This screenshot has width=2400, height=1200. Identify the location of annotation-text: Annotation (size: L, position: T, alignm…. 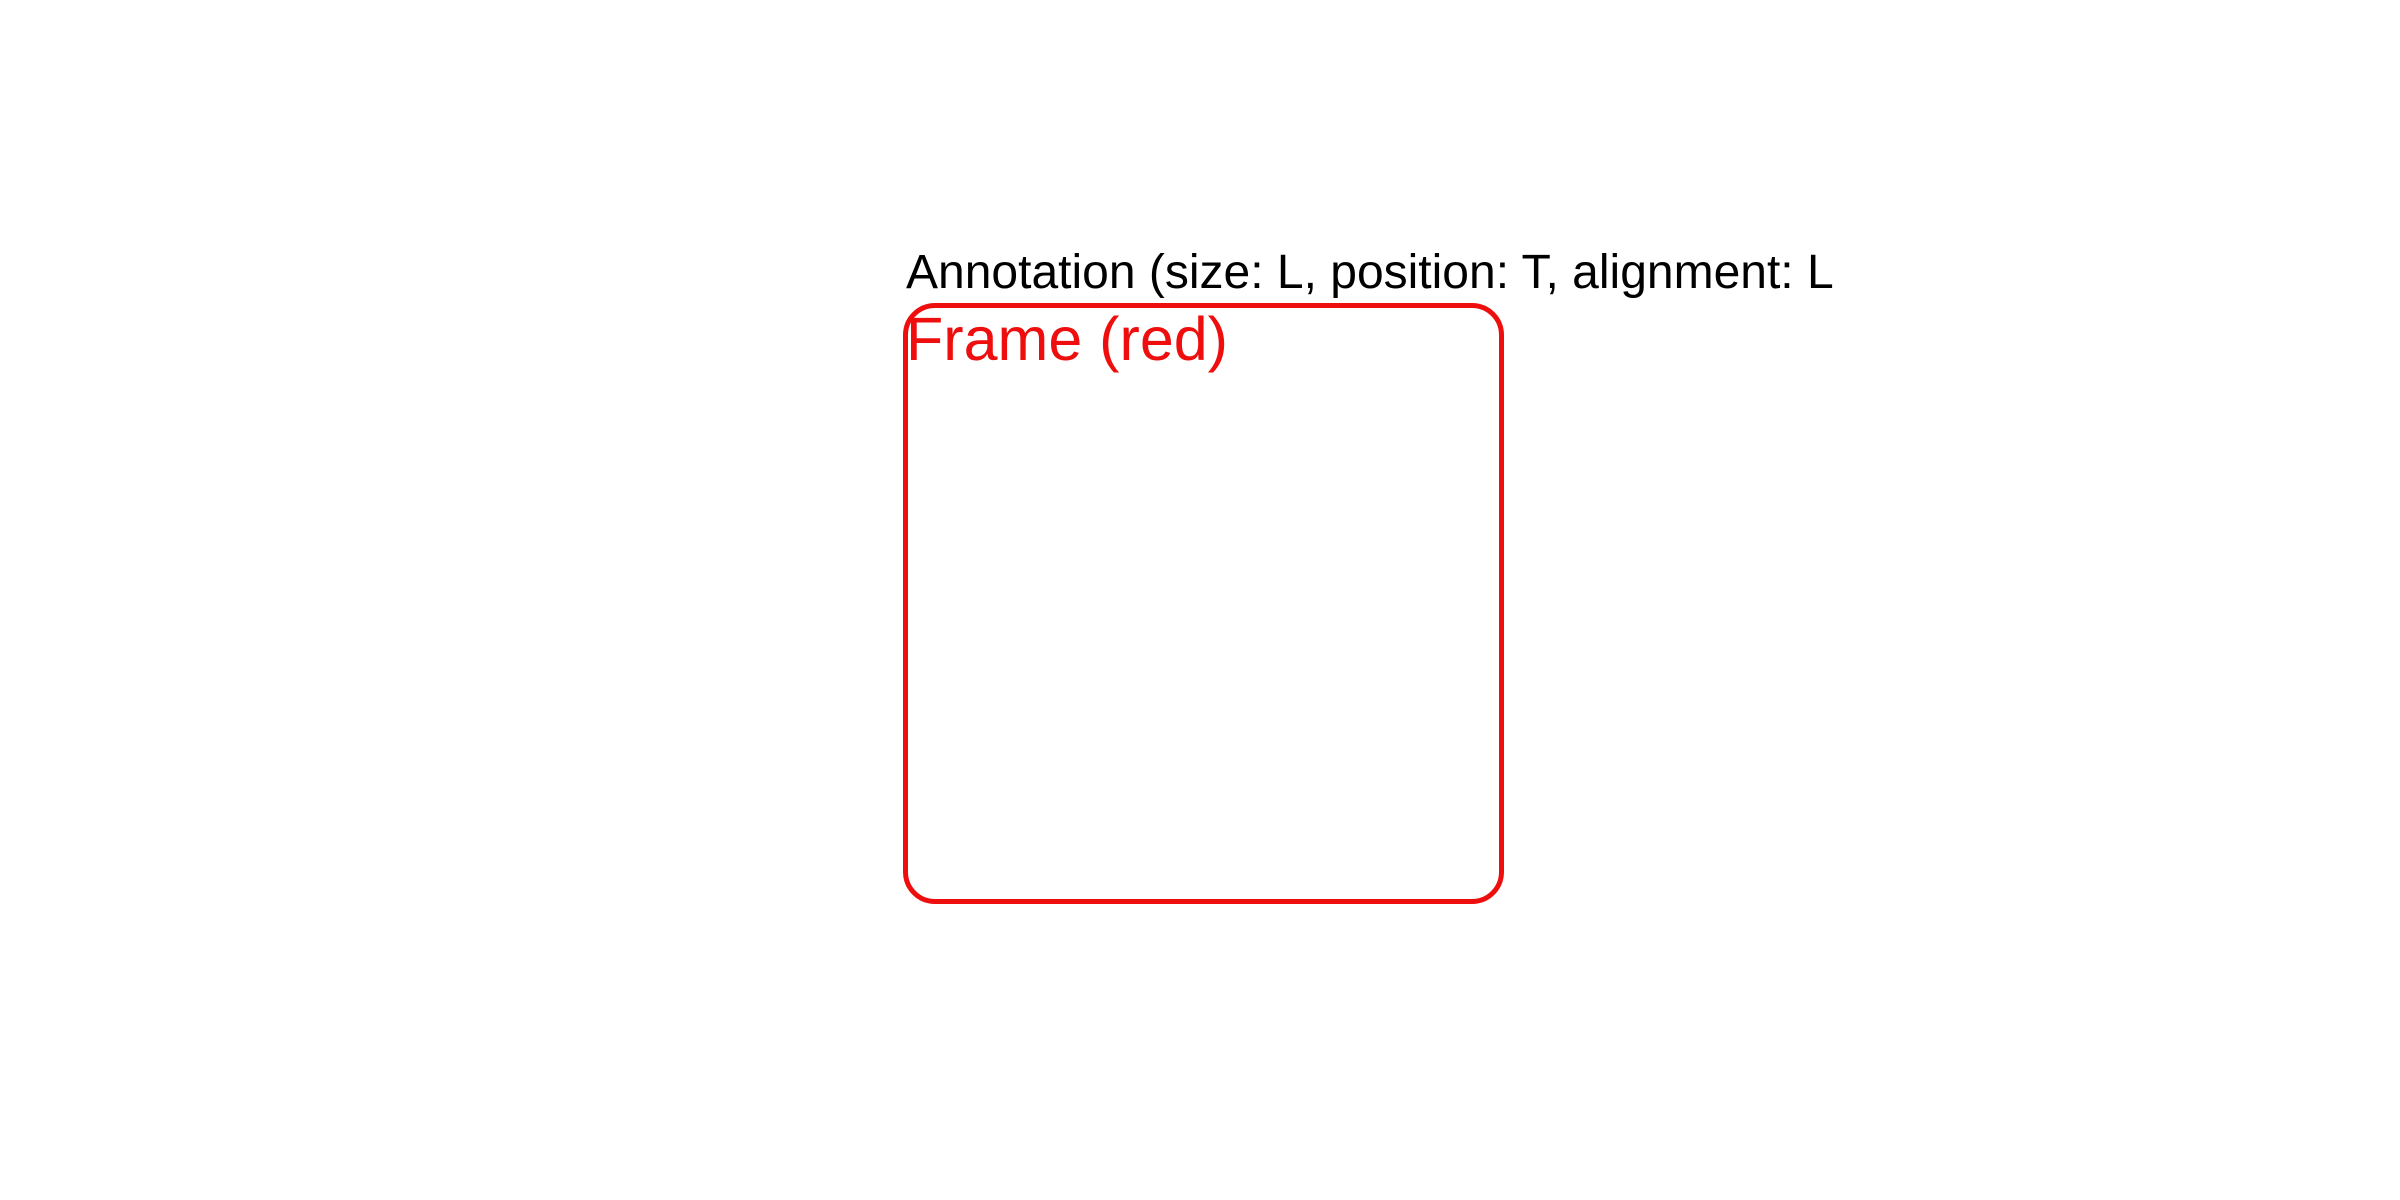
(1370, 272).